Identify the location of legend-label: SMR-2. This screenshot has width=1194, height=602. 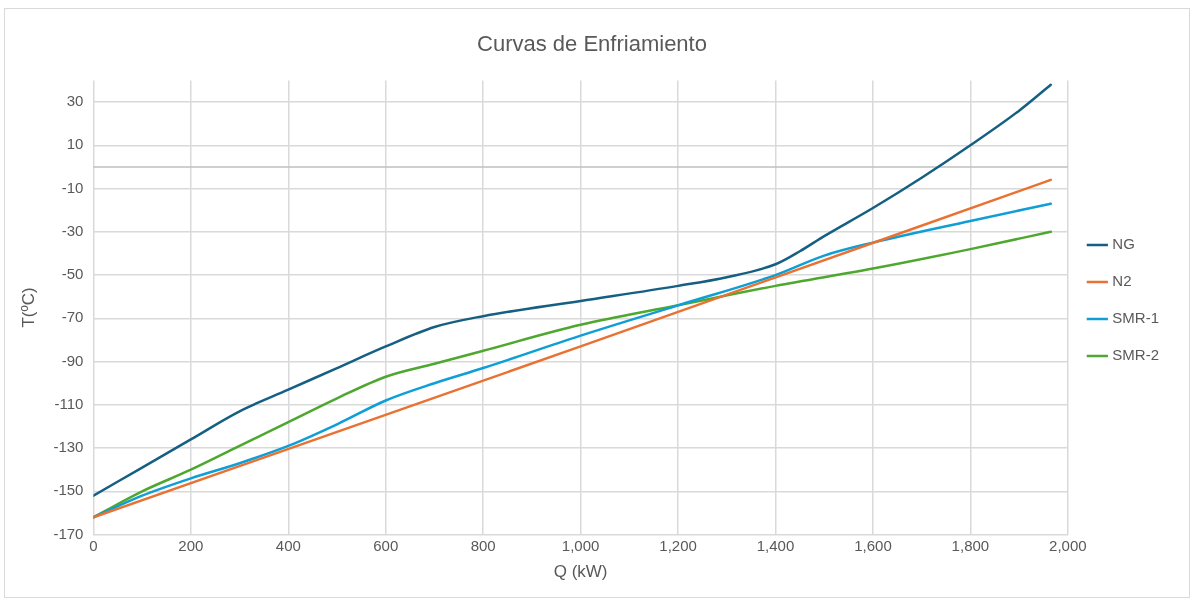
(1135, 355).